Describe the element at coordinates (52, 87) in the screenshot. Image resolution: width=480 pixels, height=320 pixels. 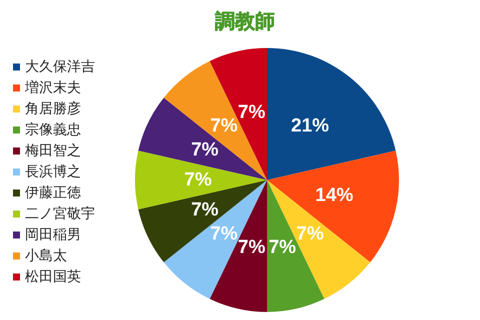
I see `legend-label: 増沢末夫` at that location.